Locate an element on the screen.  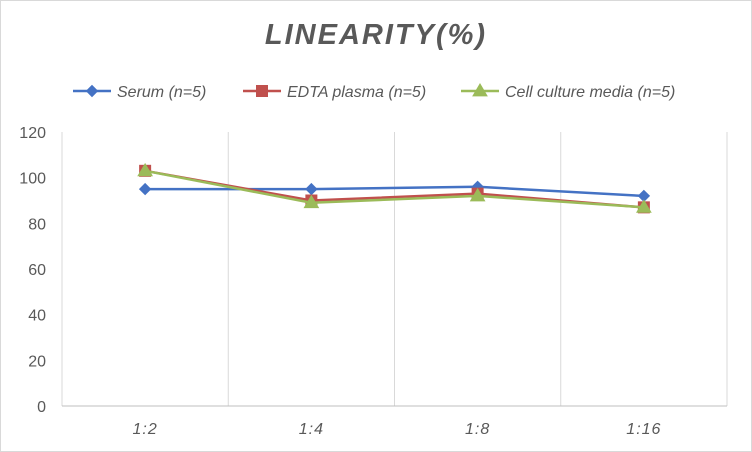
legend-label-1: Serum (n=5) is located at coordinates (161, 92).